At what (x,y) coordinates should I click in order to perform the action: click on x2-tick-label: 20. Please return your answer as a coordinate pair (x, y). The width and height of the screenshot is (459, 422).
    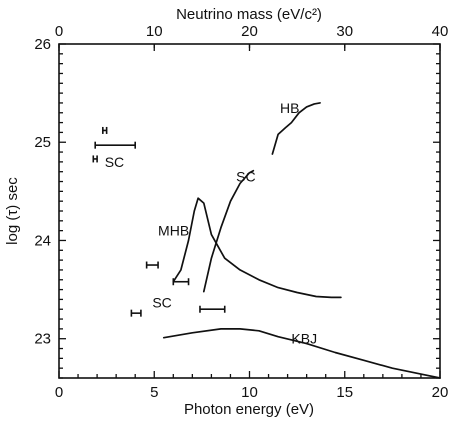
    Looking at the image, I should click on (249, 31).